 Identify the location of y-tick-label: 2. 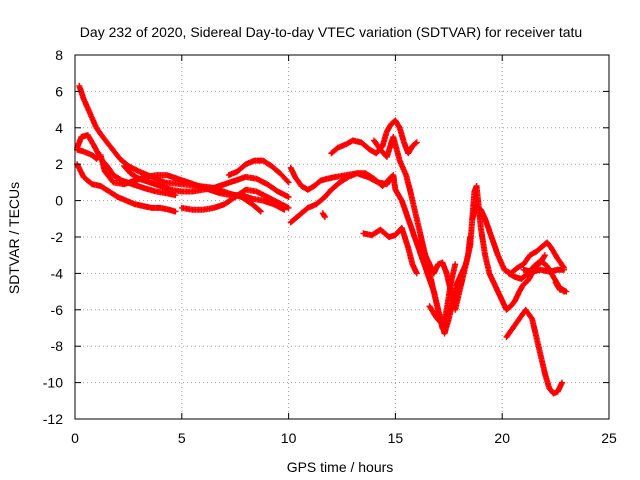
(59, 164).